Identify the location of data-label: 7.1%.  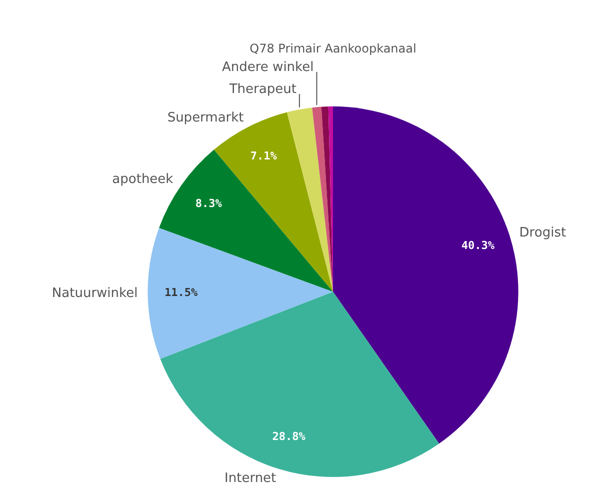
(264, 155).